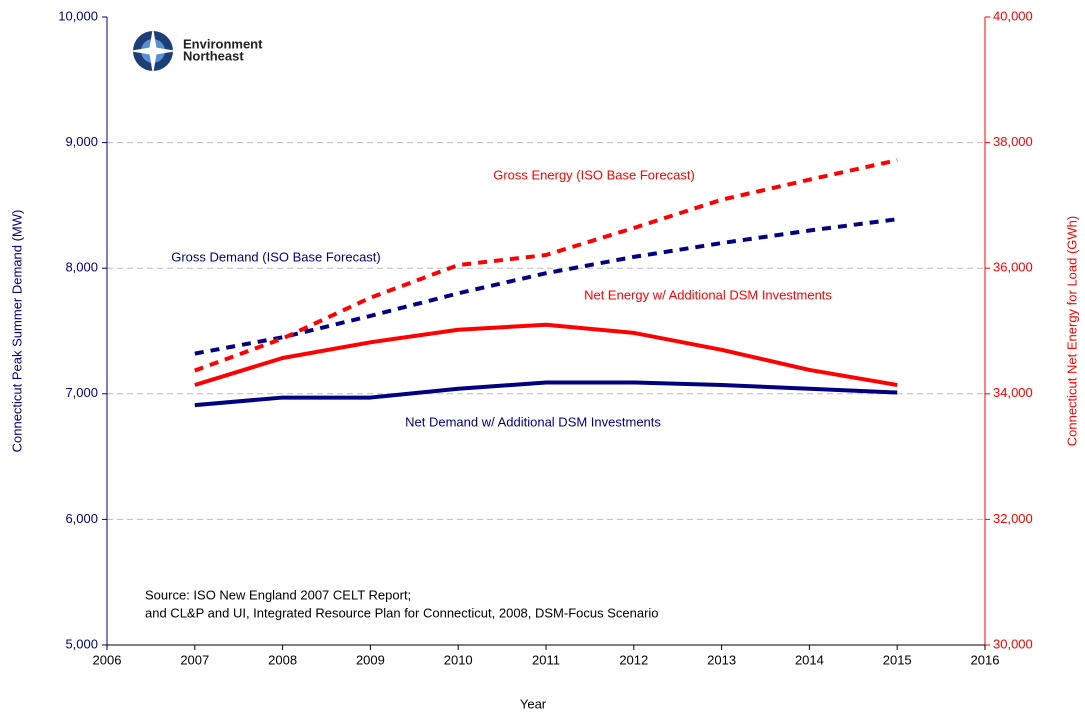  I want to click on y2-tick-label: 30,000, so click(1013, 643).